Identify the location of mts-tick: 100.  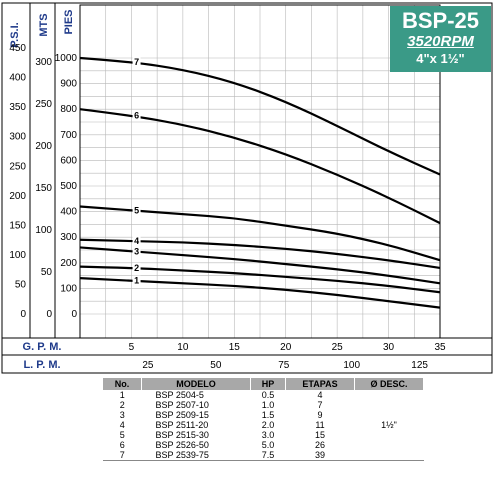
(43, 230).